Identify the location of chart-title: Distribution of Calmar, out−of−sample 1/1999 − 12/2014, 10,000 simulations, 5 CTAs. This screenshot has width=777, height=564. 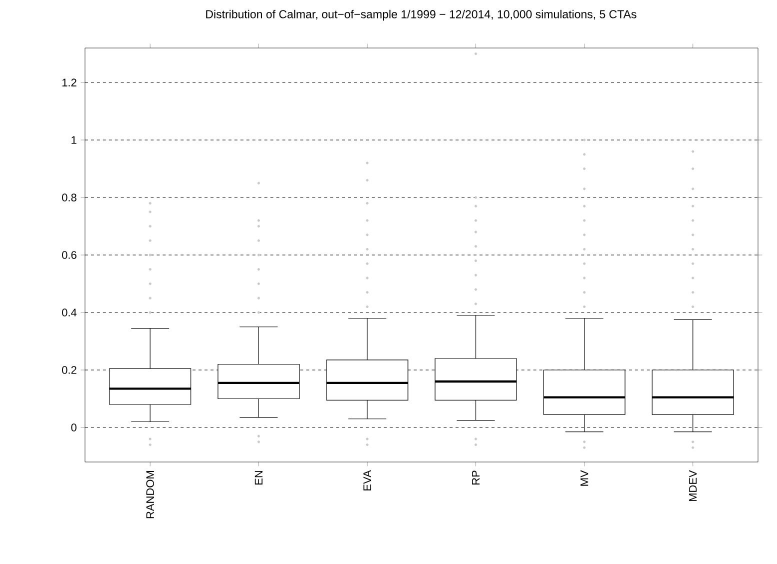
(421, 15).